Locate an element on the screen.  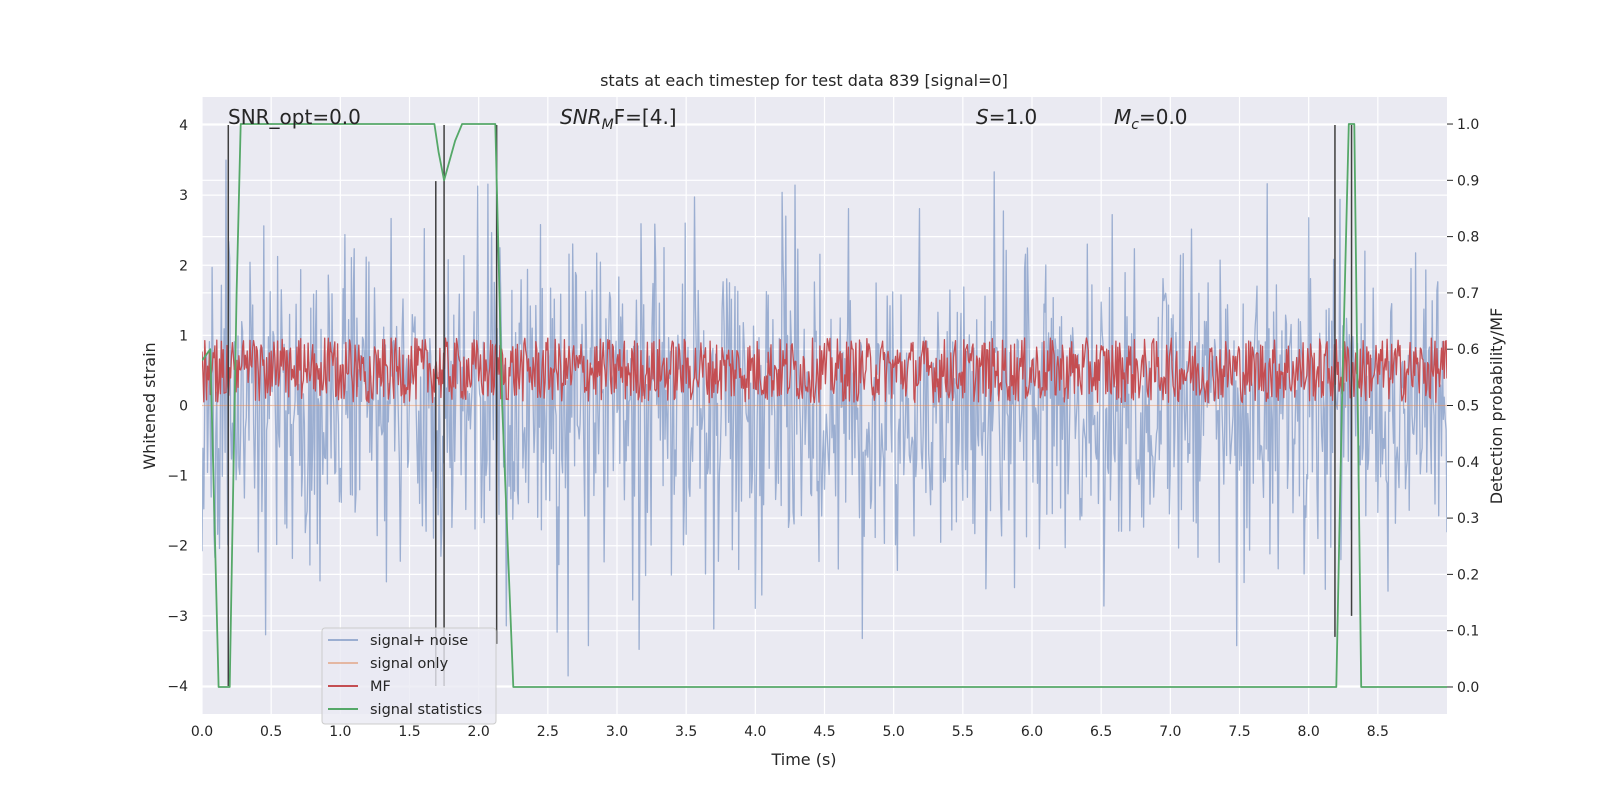
annotation-snr-opt: SNR_opt=0.0 is located at coordinates (294, 117).